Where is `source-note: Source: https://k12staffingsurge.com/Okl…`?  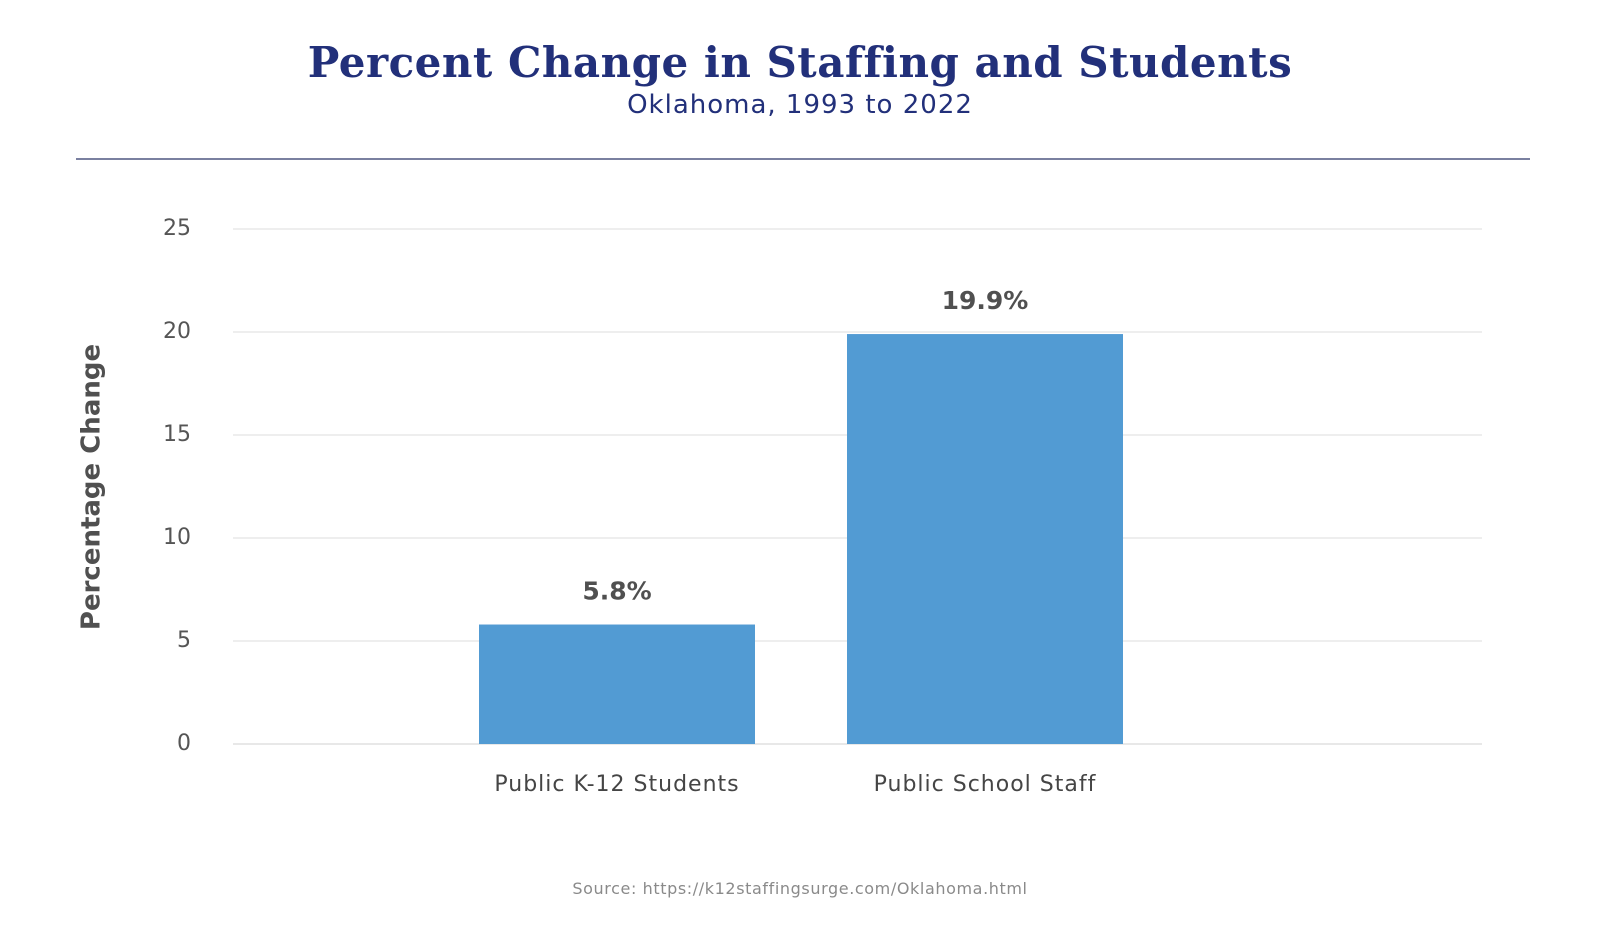 source-note: Source: https://k12staffingsurge.com/Okl… is located at coordinates (800, 888).